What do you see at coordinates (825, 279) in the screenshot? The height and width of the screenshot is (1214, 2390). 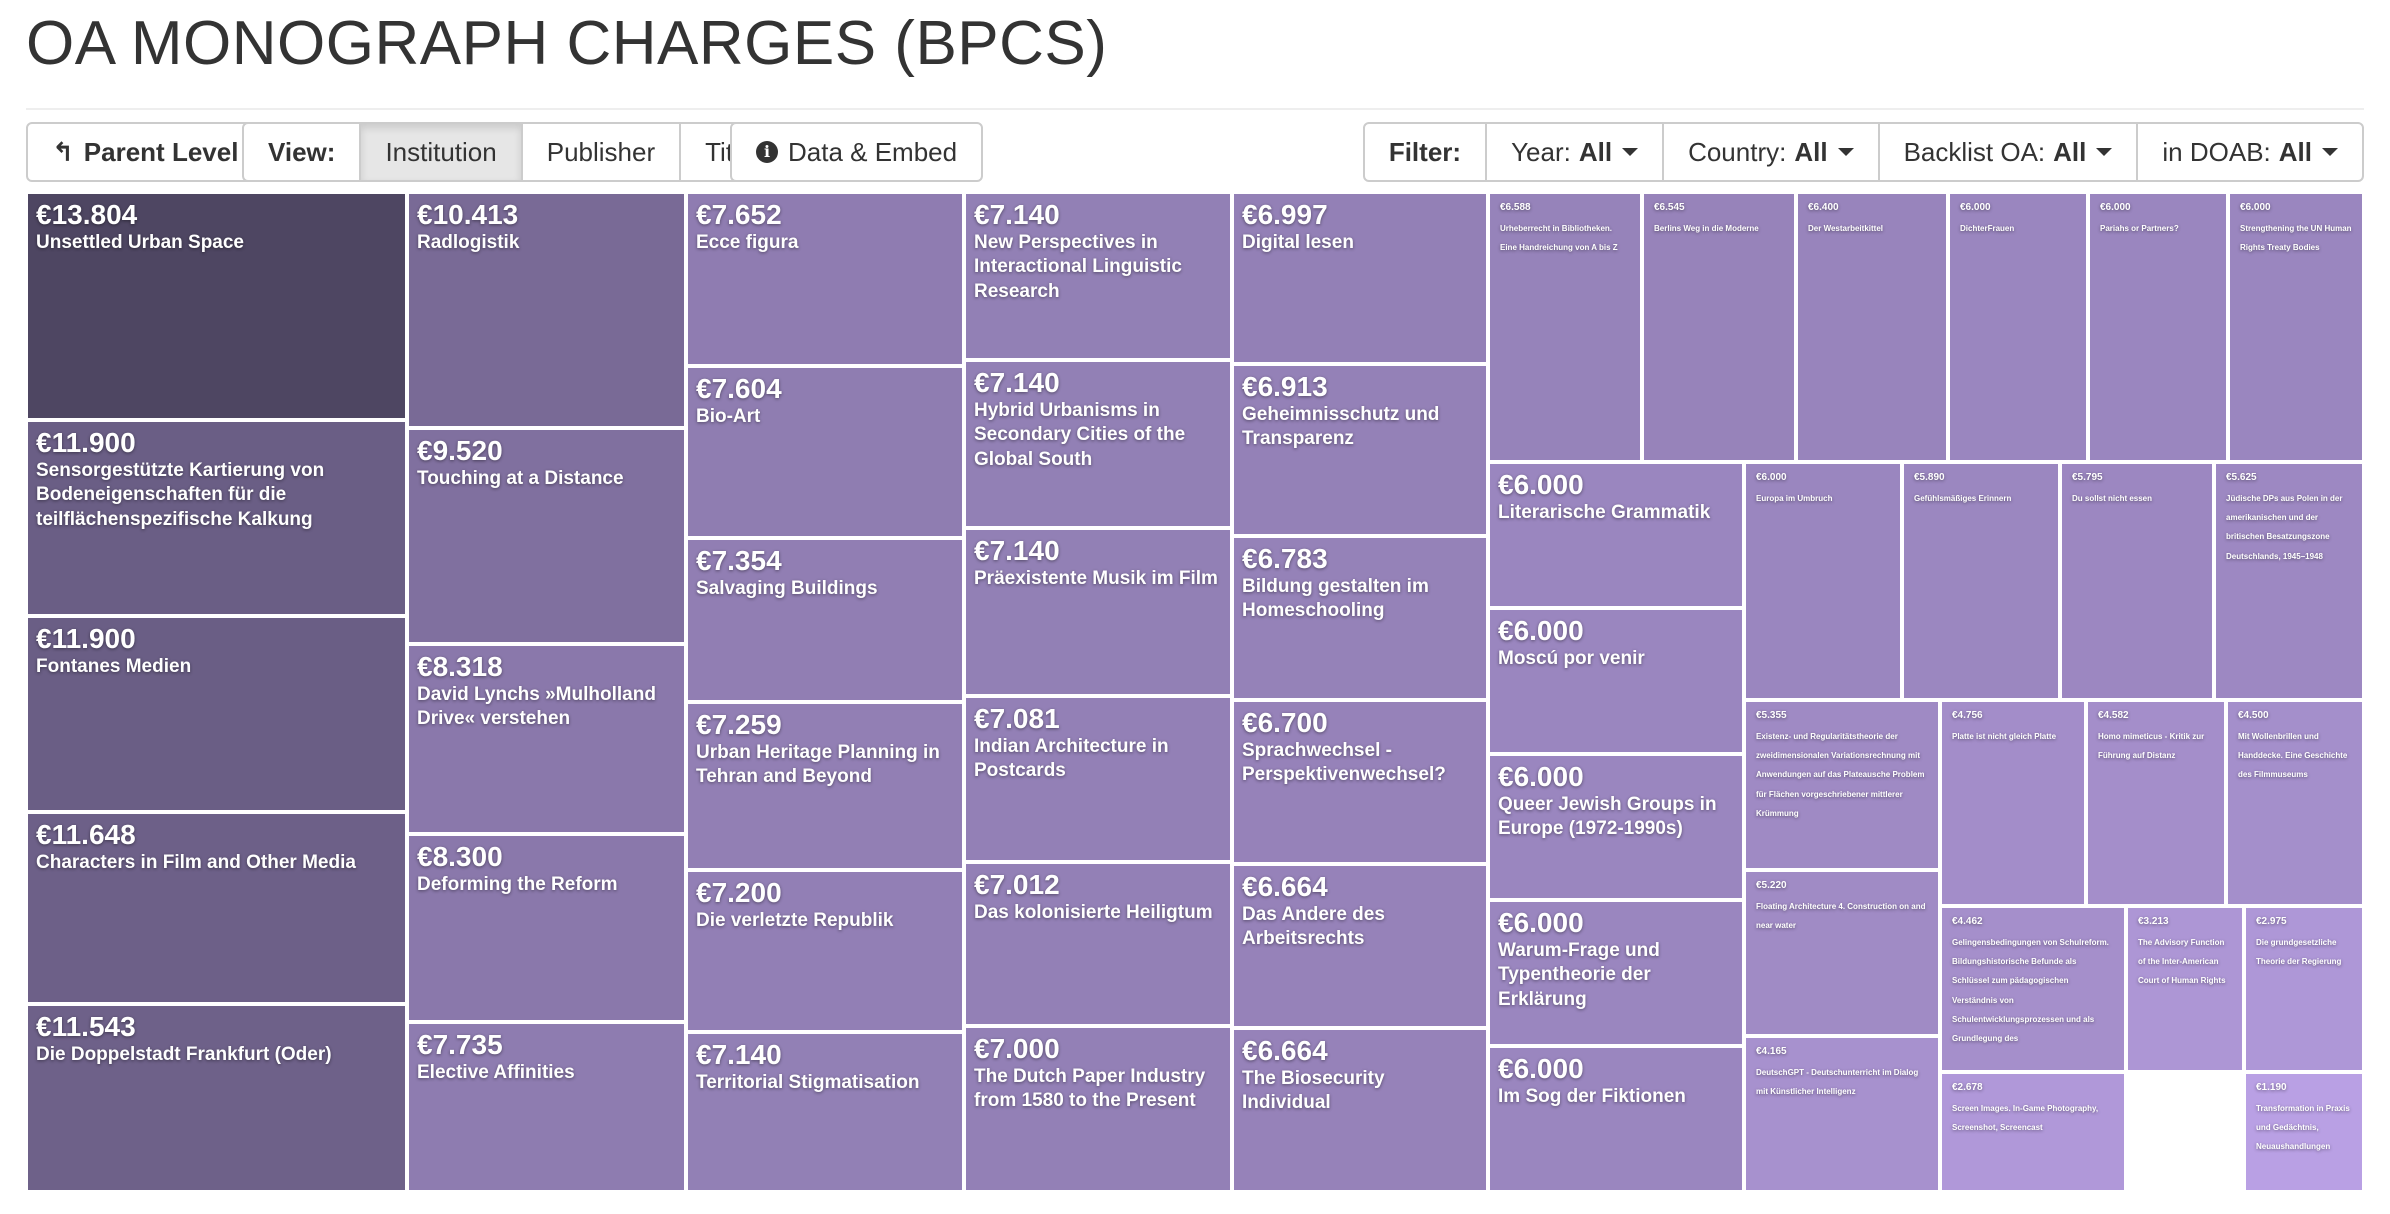 I see `treemap-cell: €7.652 Ecce figura` at bounding box center [825, 279].